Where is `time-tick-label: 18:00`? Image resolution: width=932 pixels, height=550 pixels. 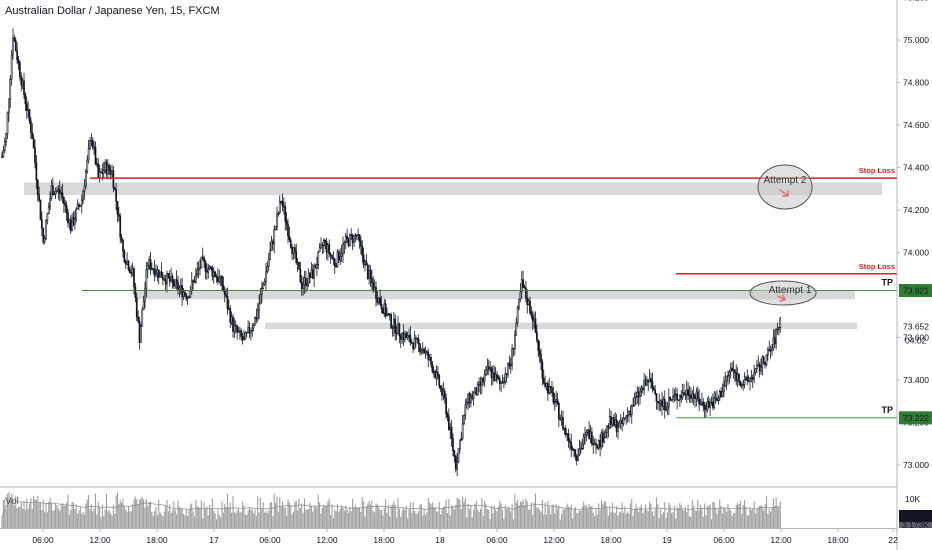
time-tick-label: 18:00 is located at coordinates (611, 540).